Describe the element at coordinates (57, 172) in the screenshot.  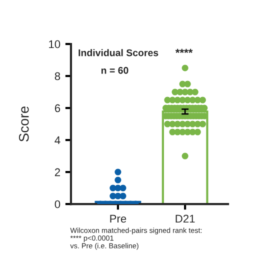
I see `y-tick-label: 2` at that location.